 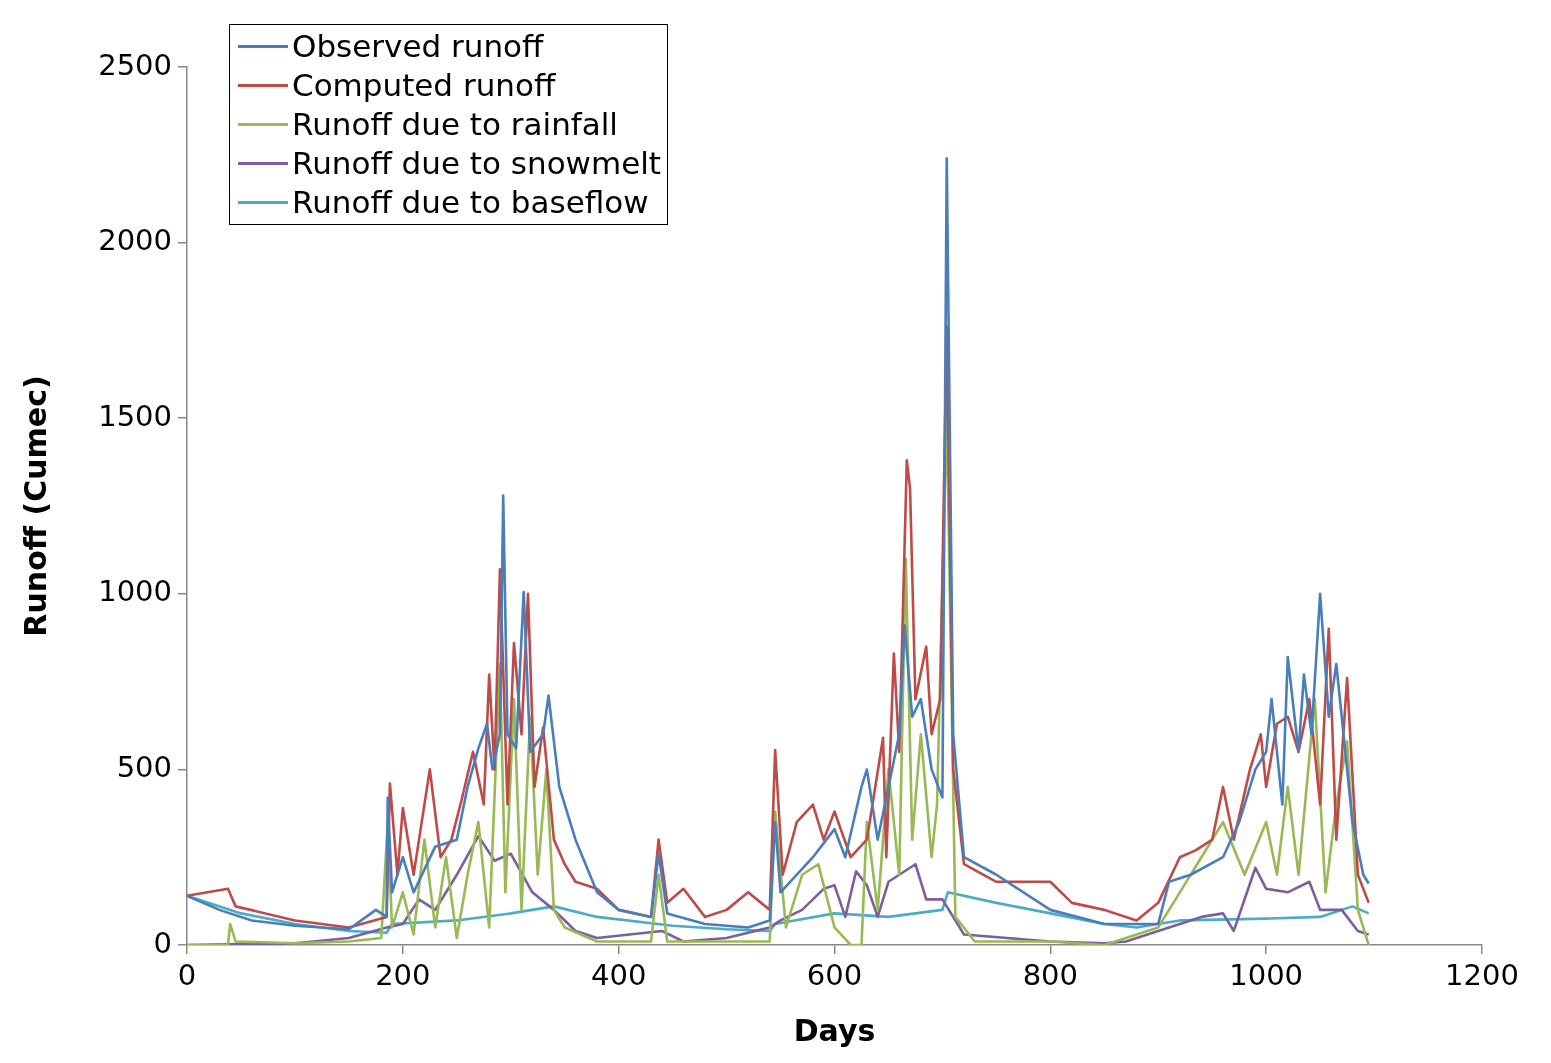 What do you see at coordinates (187, 974) in the screenshot?
I see `x-tick-label: 0` at bounding box center [187, 974].